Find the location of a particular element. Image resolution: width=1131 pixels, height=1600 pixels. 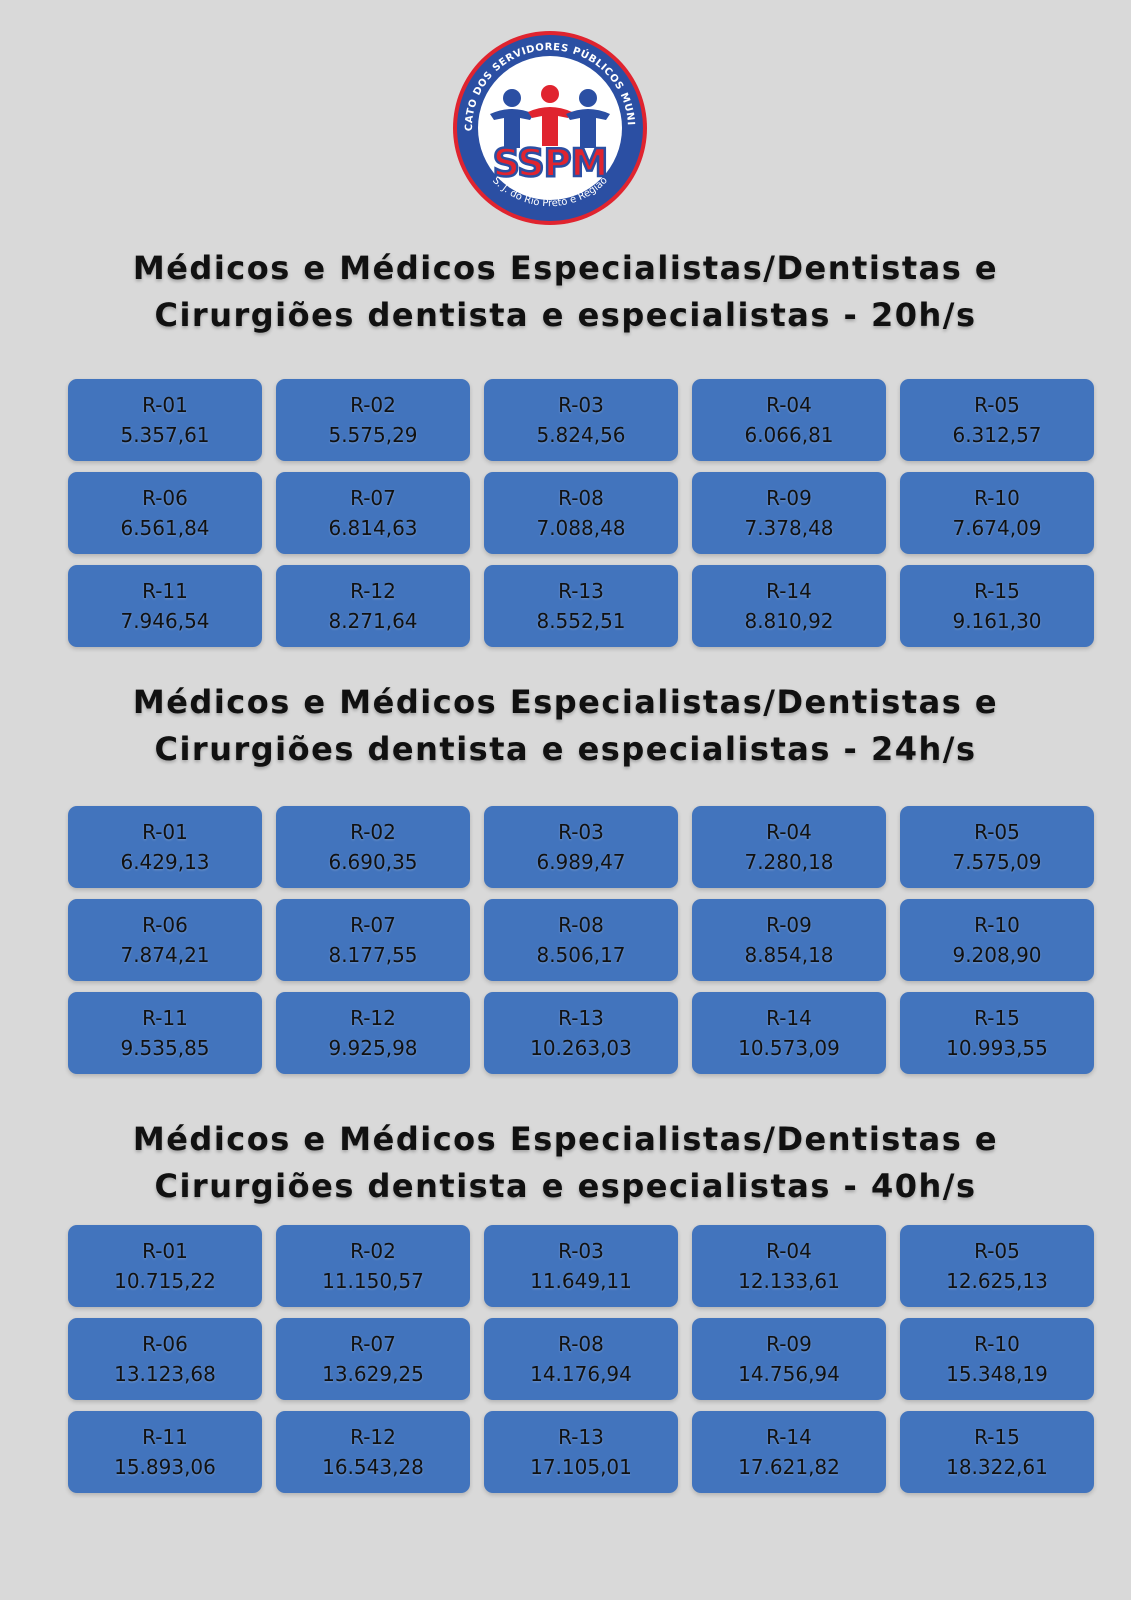

salary-value: 6.312,57 is located at coordinates (997, 435).